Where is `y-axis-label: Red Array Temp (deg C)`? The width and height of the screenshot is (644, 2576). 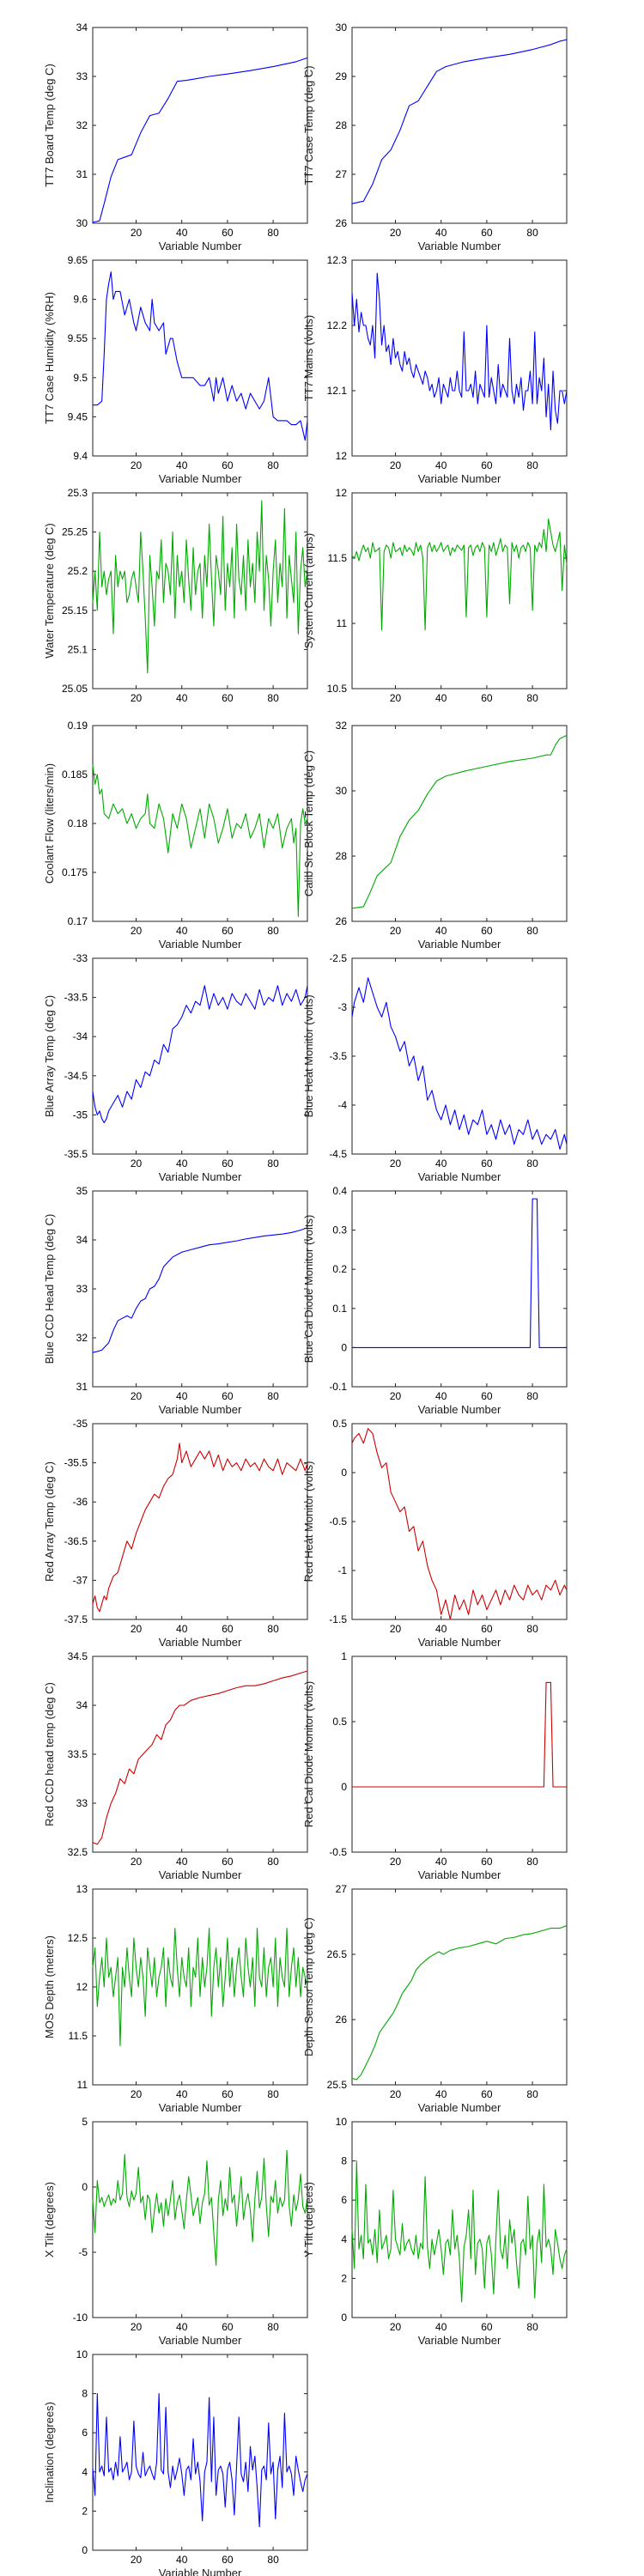
y-axis-label: Red Array Temp (deg C) is located at coordinates (49, 1521).